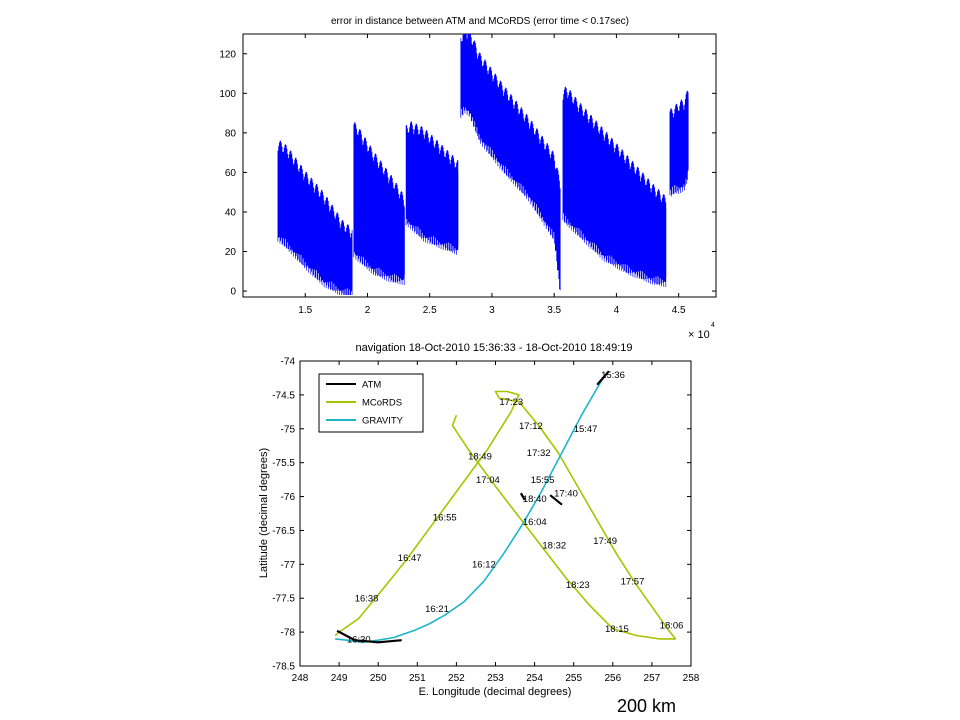  I want to click on x-tick-label: 255, so click(573, 678).